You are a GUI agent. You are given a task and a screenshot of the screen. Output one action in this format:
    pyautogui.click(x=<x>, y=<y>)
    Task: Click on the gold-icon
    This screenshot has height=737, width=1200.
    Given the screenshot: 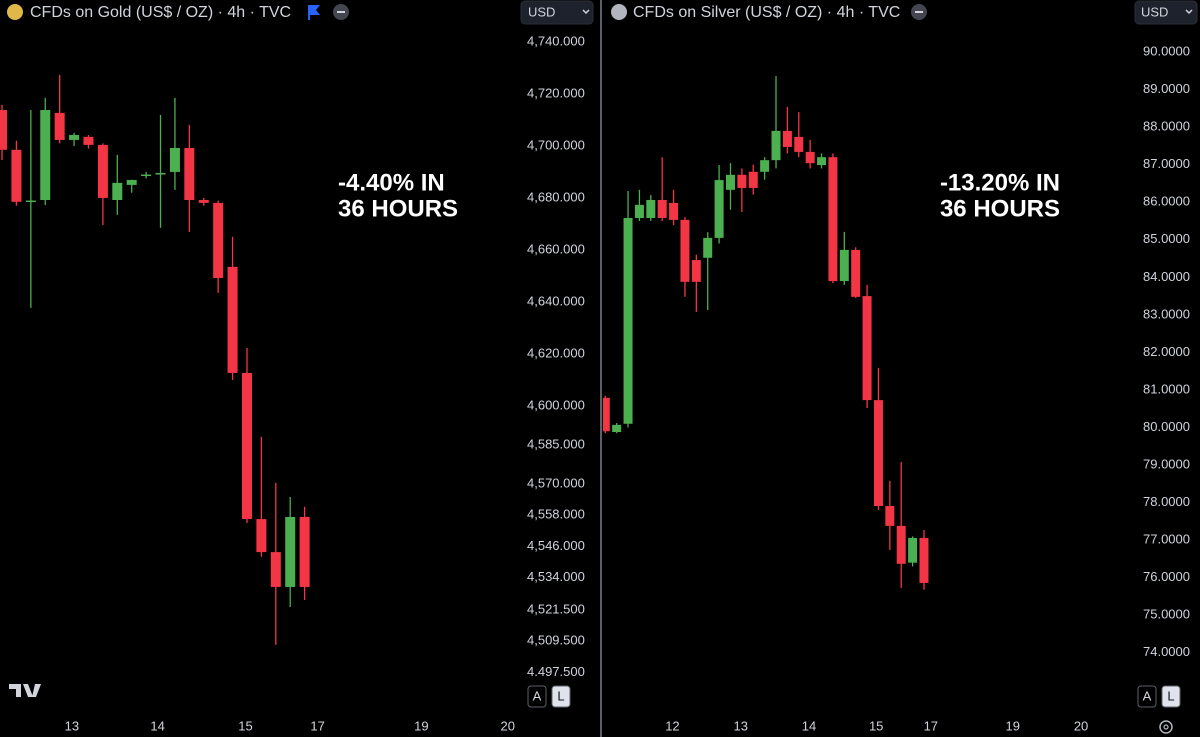 What is the action you would take?
    pyautogui.click(x=15, y=12)
    